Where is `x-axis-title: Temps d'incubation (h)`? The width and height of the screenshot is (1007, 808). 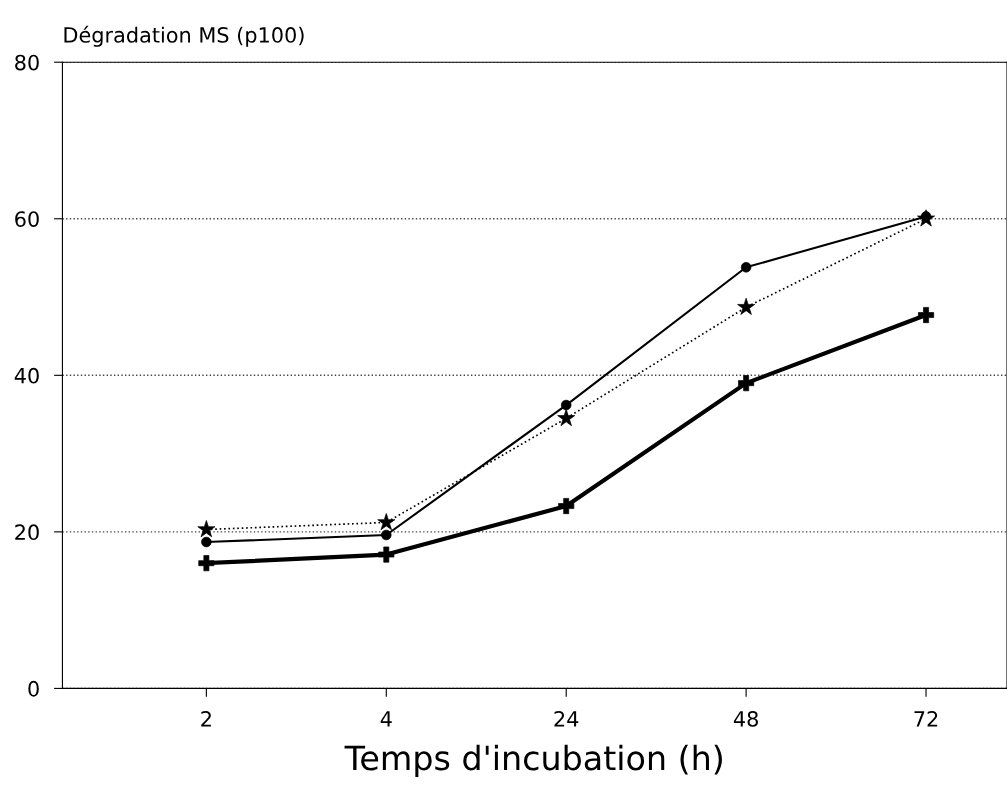
x-axis-title: Temps d'incubation (h) is located at coordinates (533, 760).